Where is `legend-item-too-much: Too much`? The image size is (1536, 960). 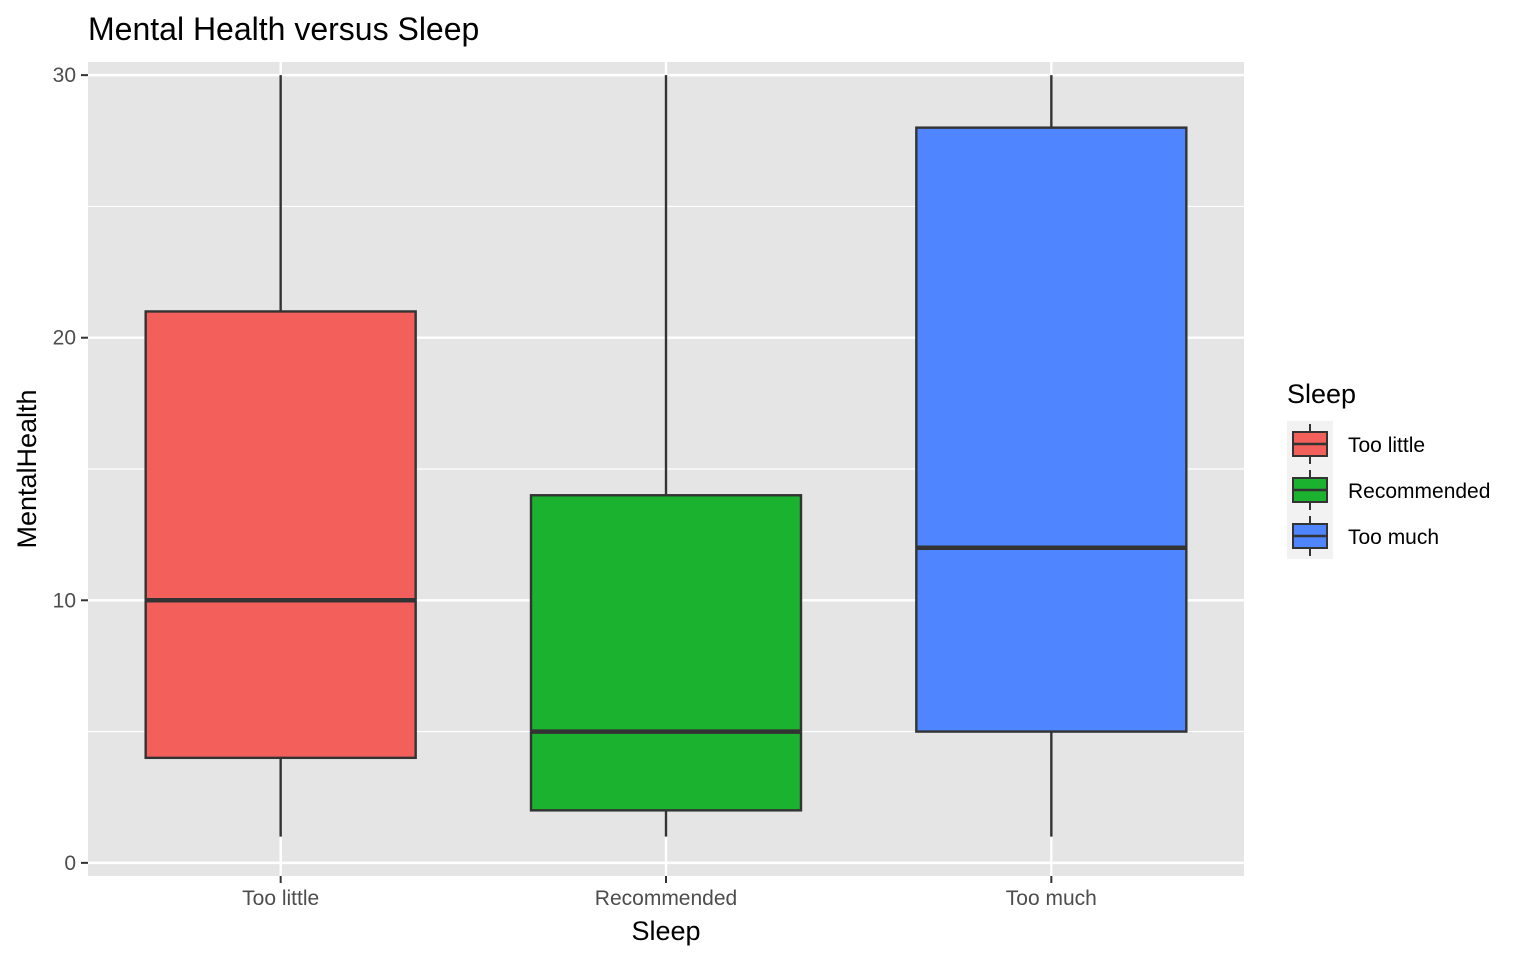
legend-item-too-much: Too much is located at coordinates (1363, 536).